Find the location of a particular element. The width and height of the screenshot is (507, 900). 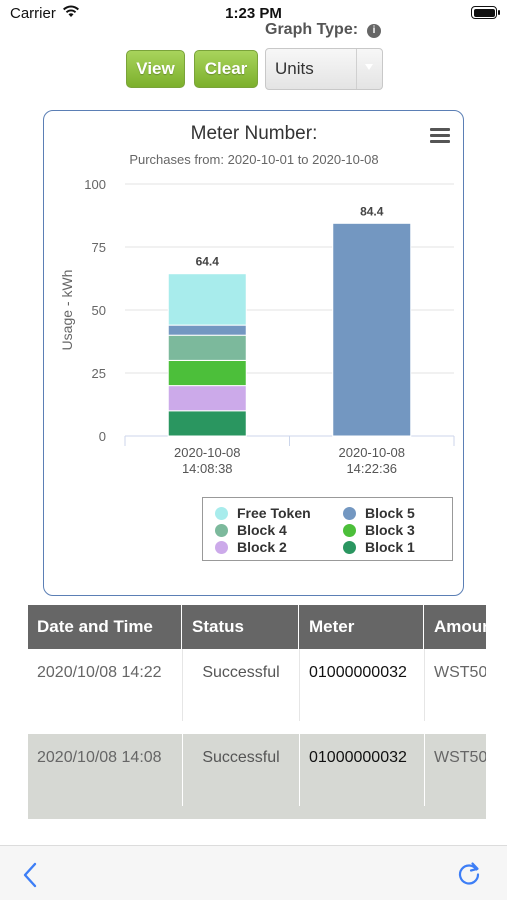

legend-label: Block 5 is located at coordinates (390, 513).